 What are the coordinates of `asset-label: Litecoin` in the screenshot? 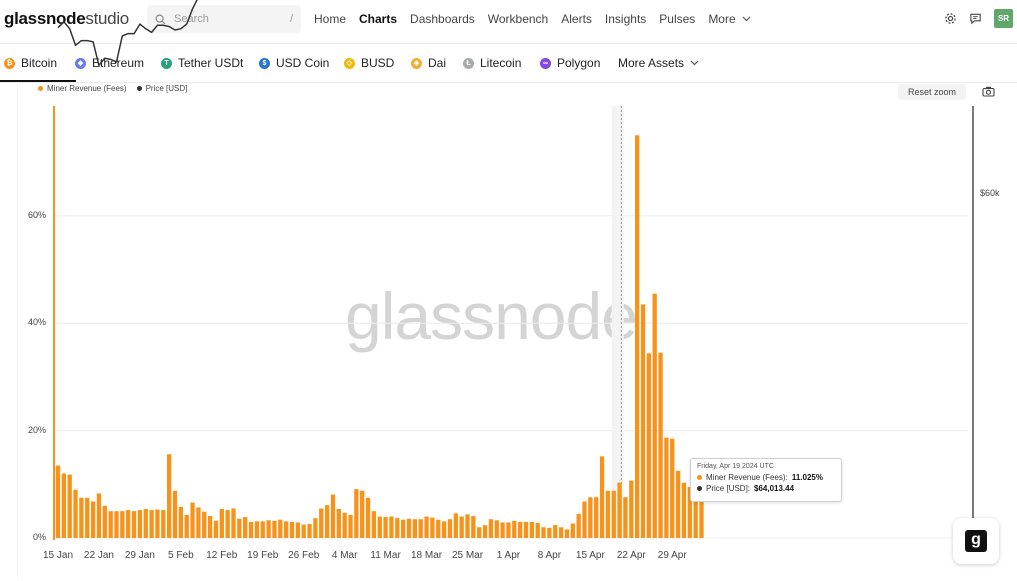 It's located at (501, 63).